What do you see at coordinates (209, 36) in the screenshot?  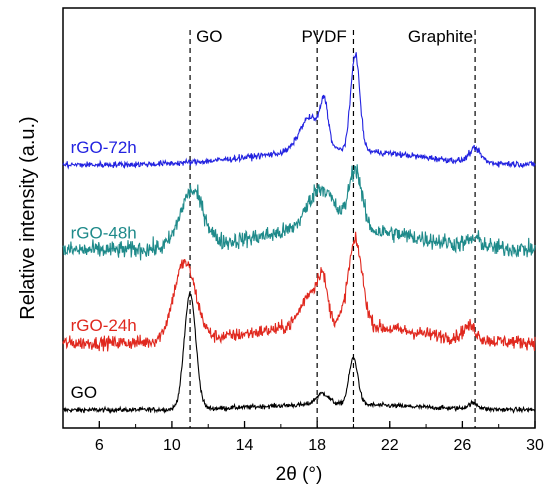 I see `reference-line-label: GO` at bounding box center [209, 36].